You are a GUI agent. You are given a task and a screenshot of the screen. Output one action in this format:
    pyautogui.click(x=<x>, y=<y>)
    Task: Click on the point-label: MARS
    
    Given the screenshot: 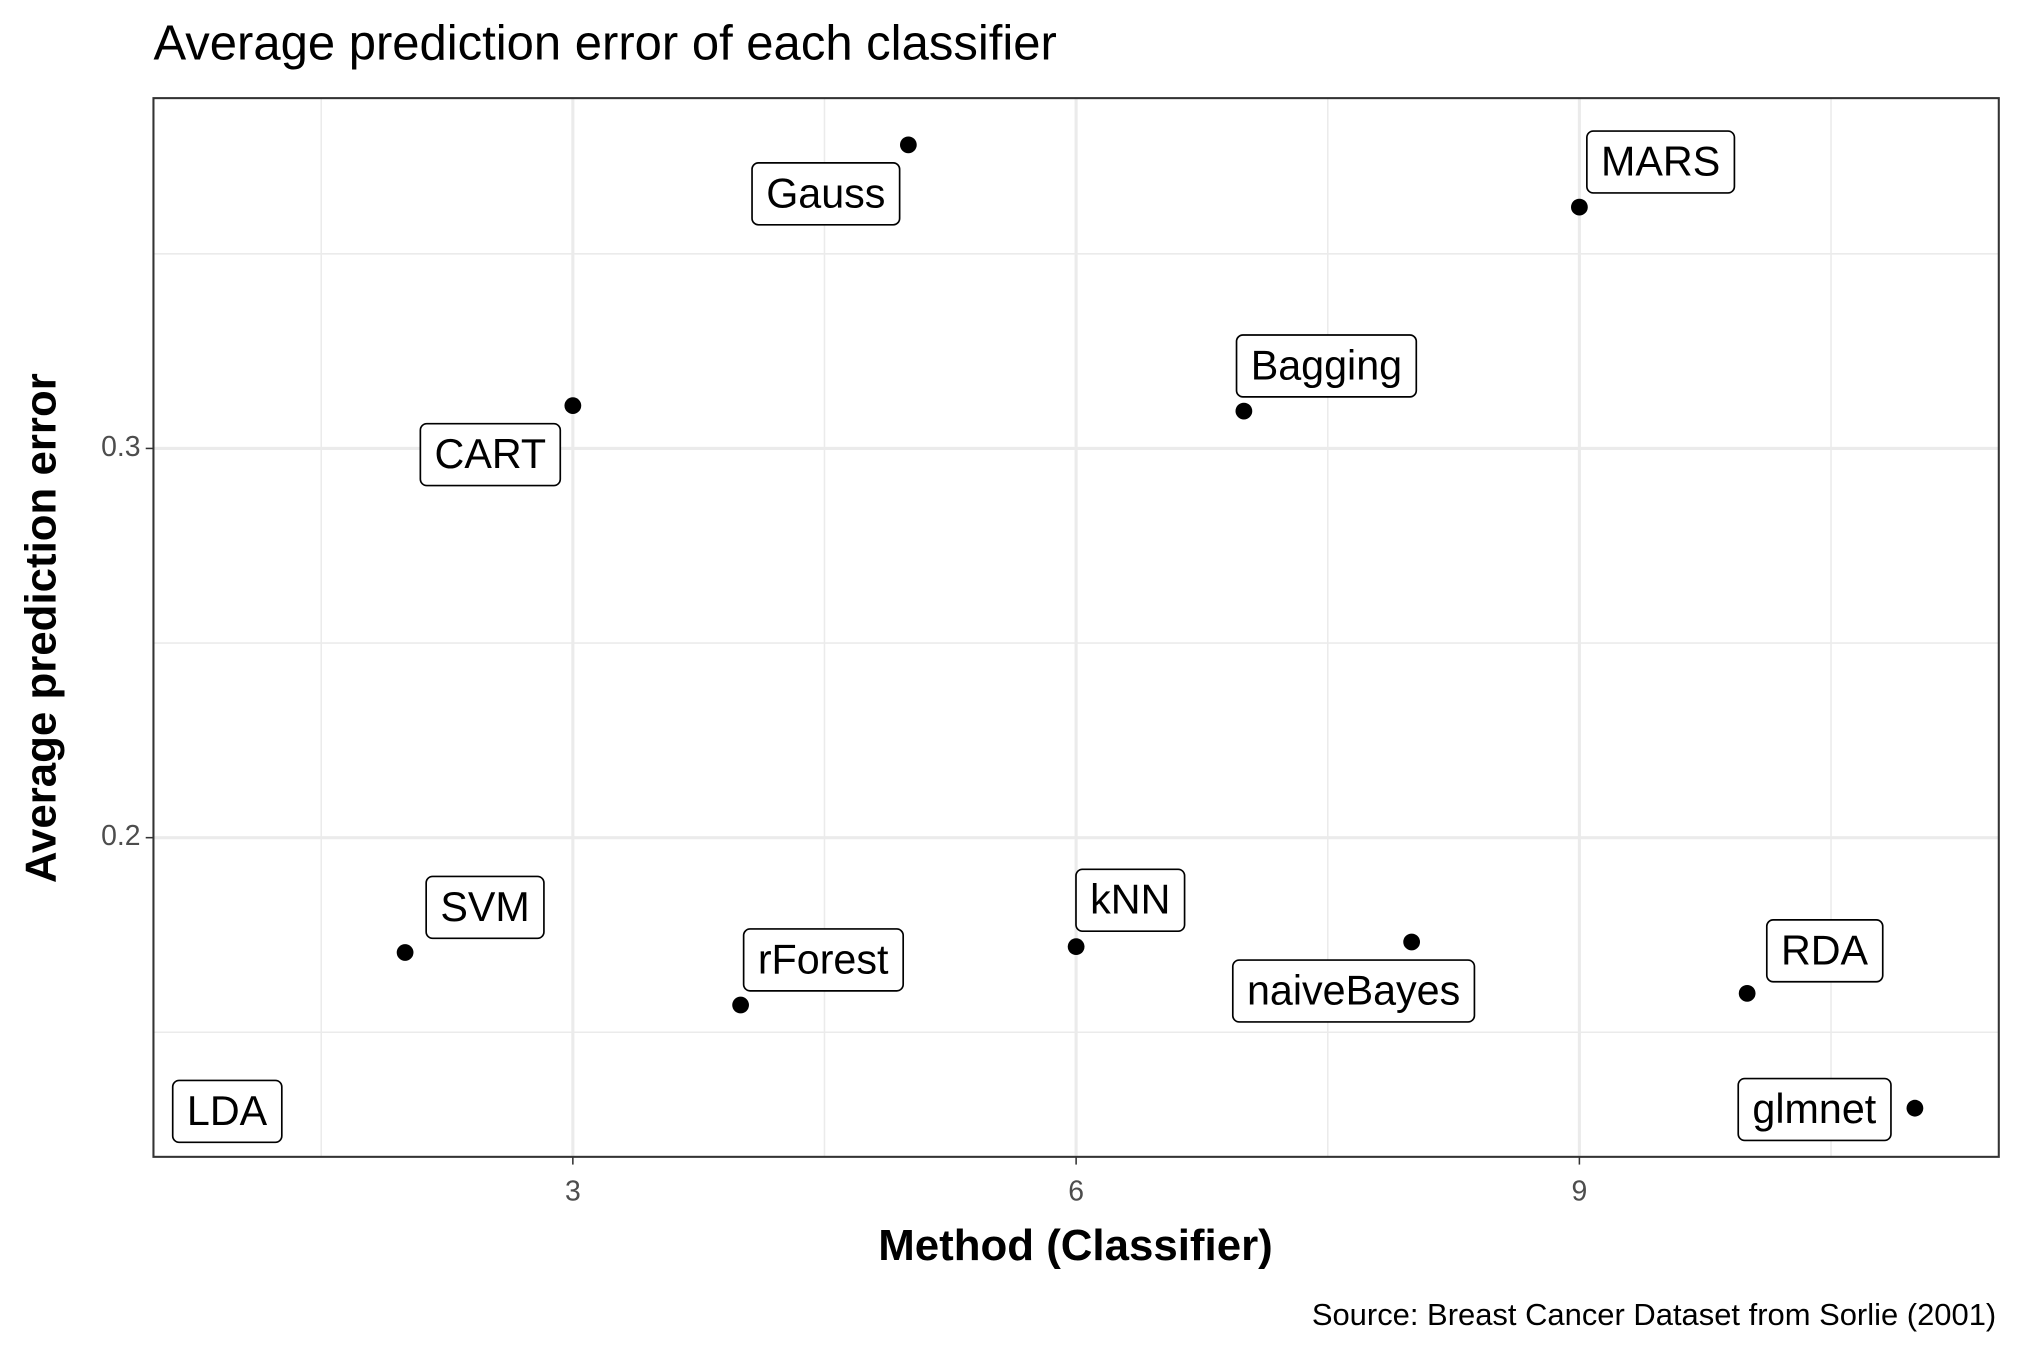 What is the action you would take?
    pyautogui.click(x=1661, y=162)
    